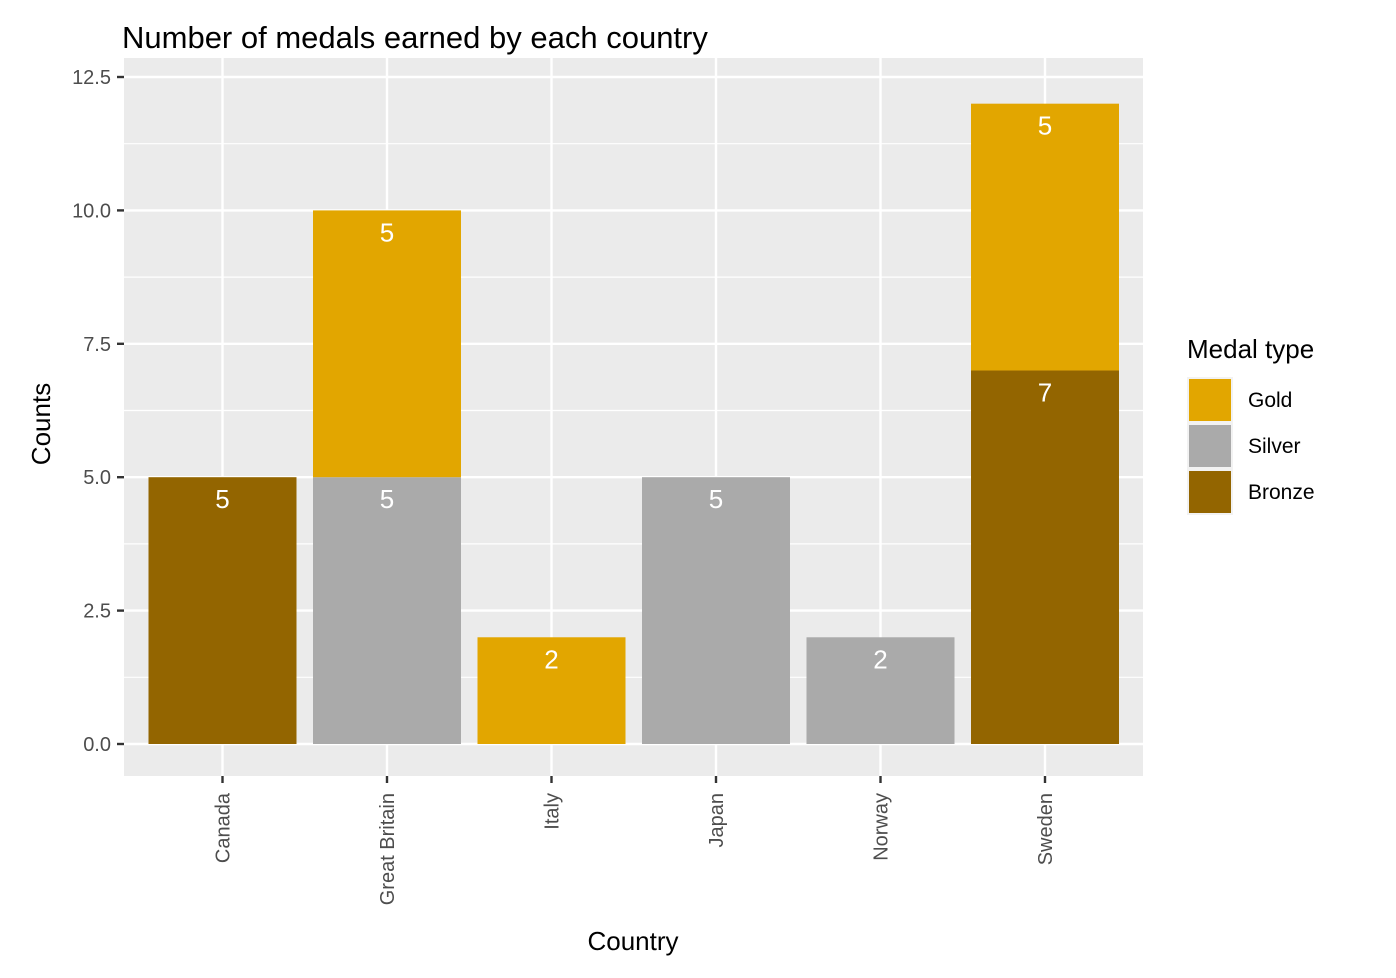  What do you see at coordinates (1251, 424) in the screenshot?
I see `legend: Medal type Gold Silver Bronze` at bounding box center [1251, 424].